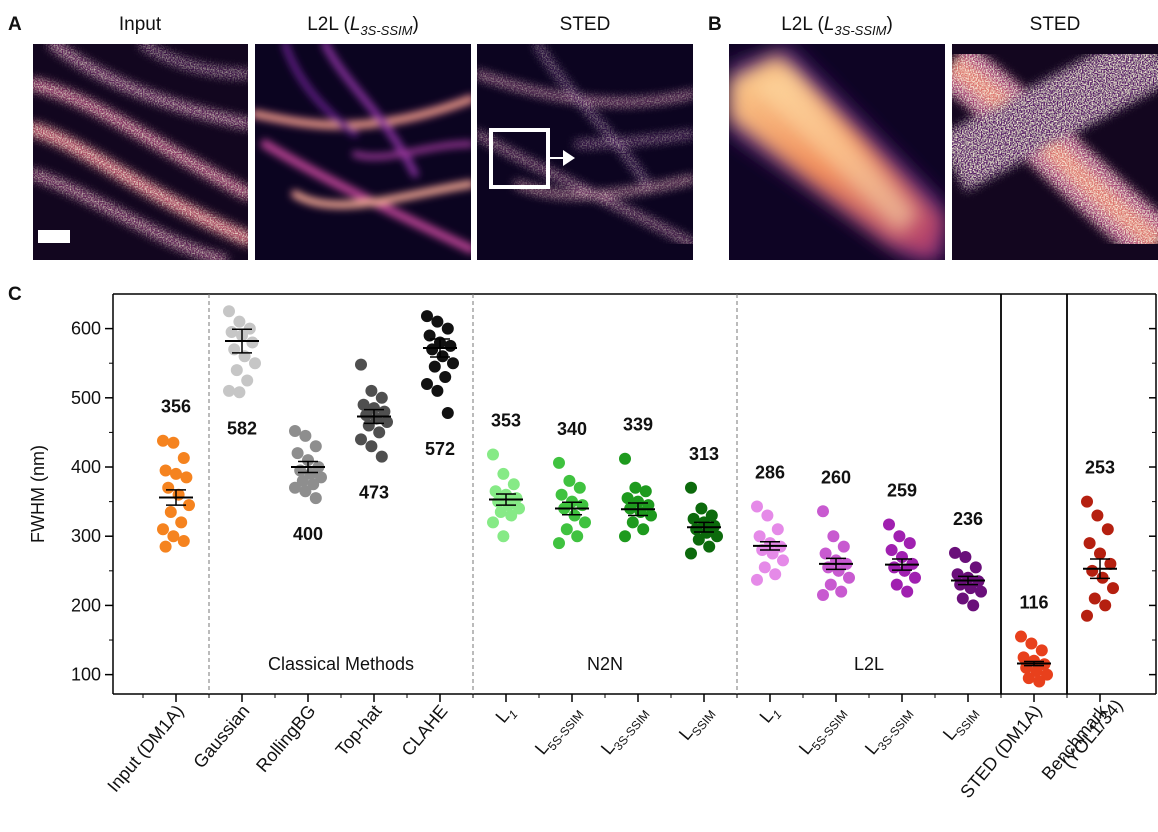 The height and width of the screenshot is (832, 1158). I want to click on value-label: 473, so click(374, 493).